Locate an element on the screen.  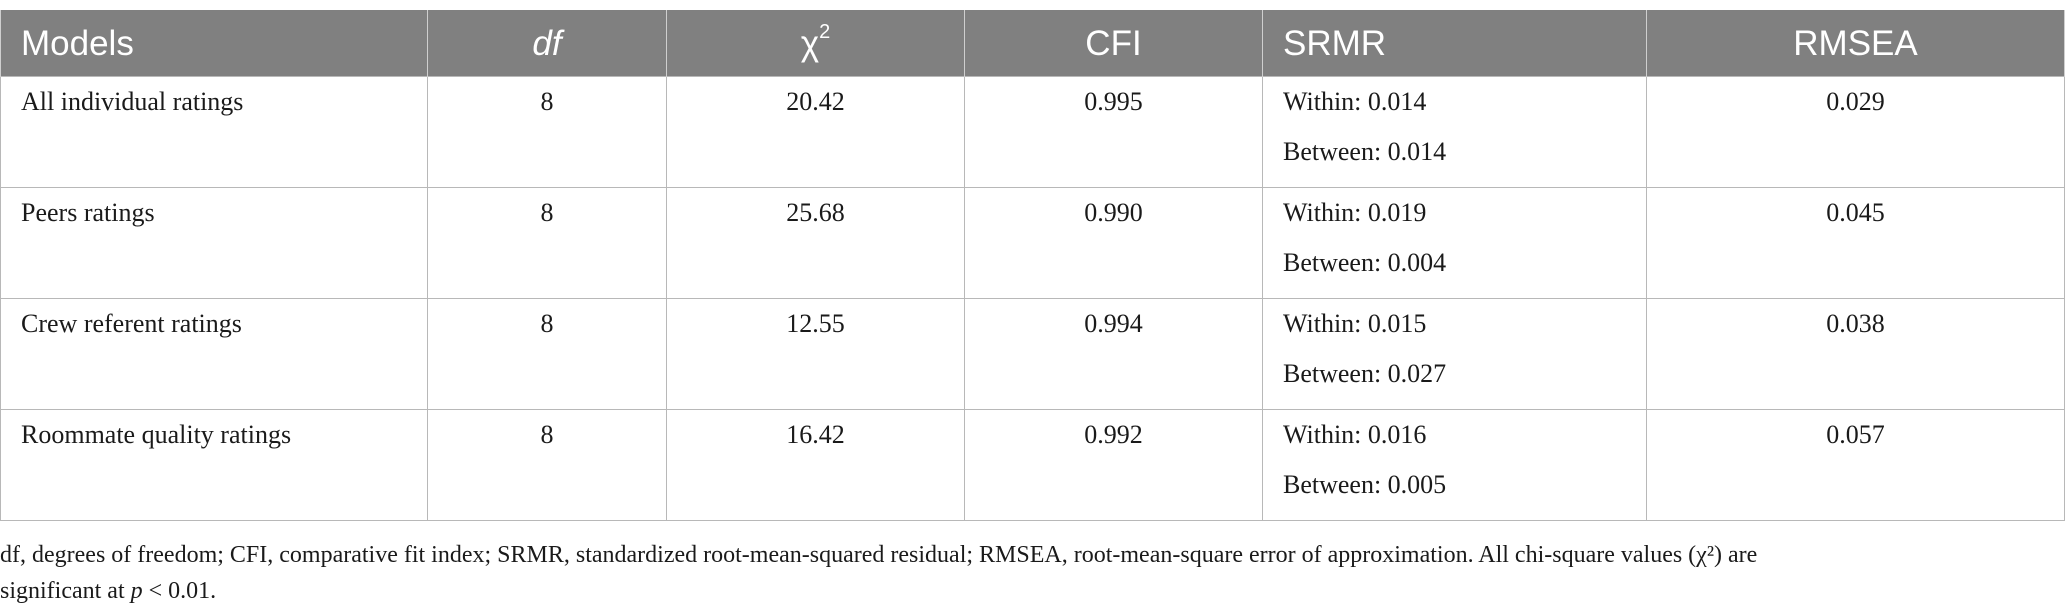
cell-rmsea: 0.038 is located at coordinates (1855, 354).